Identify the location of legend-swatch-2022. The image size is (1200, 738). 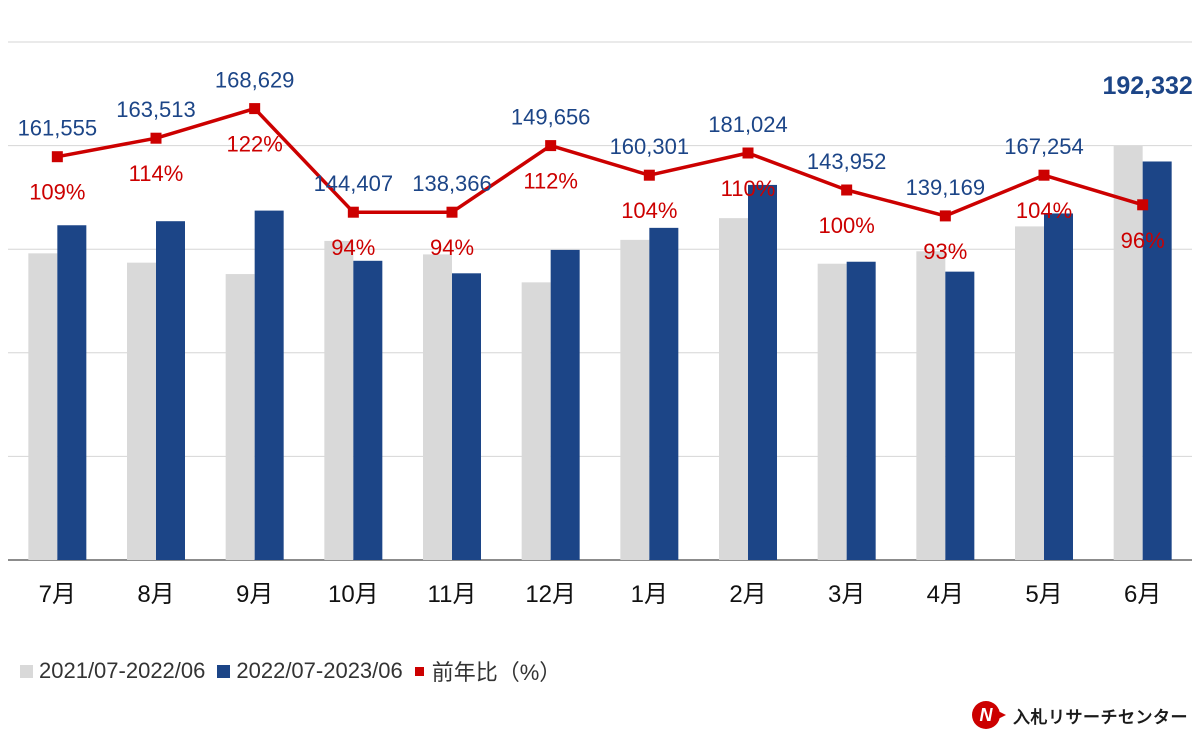
(224, 671).